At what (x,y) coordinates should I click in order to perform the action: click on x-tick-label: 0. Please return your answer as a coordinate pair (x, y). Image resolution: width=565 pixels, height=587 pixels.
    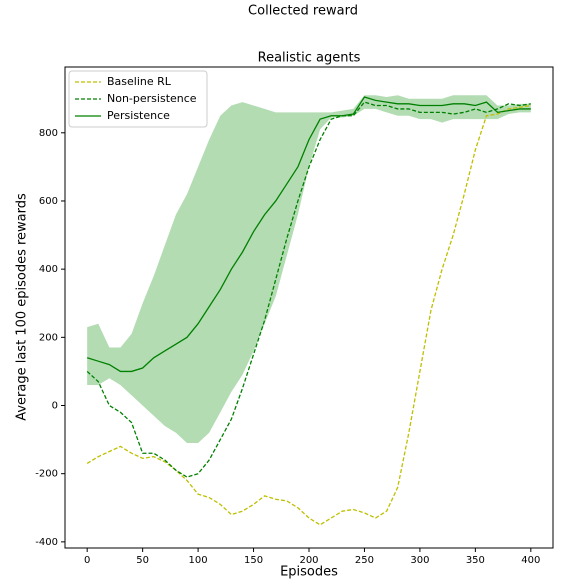
    Looking at the image, I should click on (87, 560).